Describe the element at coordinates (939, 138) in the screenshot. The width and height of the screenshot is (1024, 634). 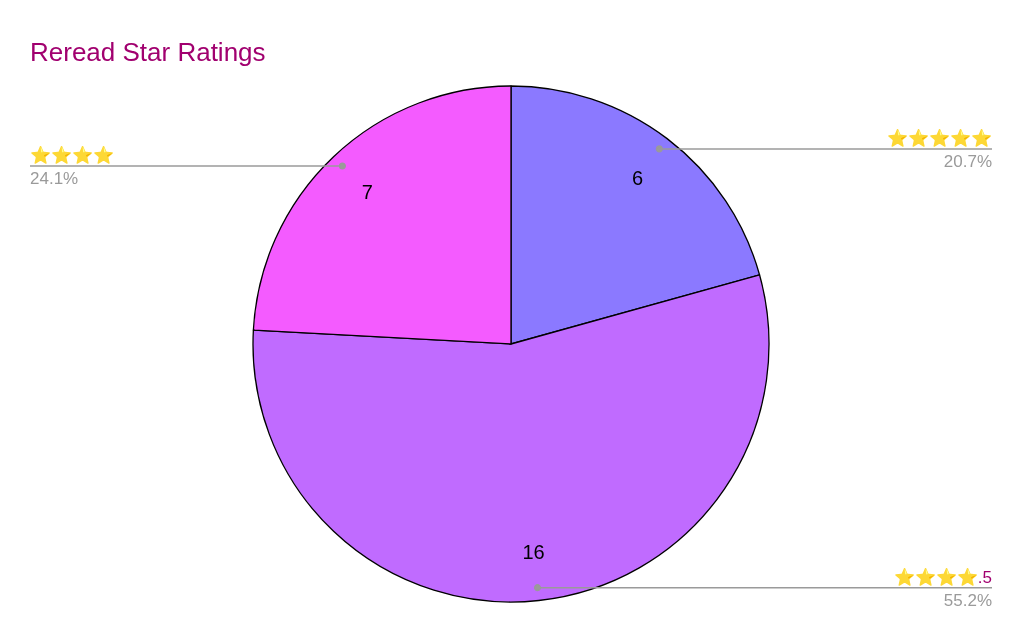
I see `slice-label: ⭐⭐⭐⭐⭐` at that location.